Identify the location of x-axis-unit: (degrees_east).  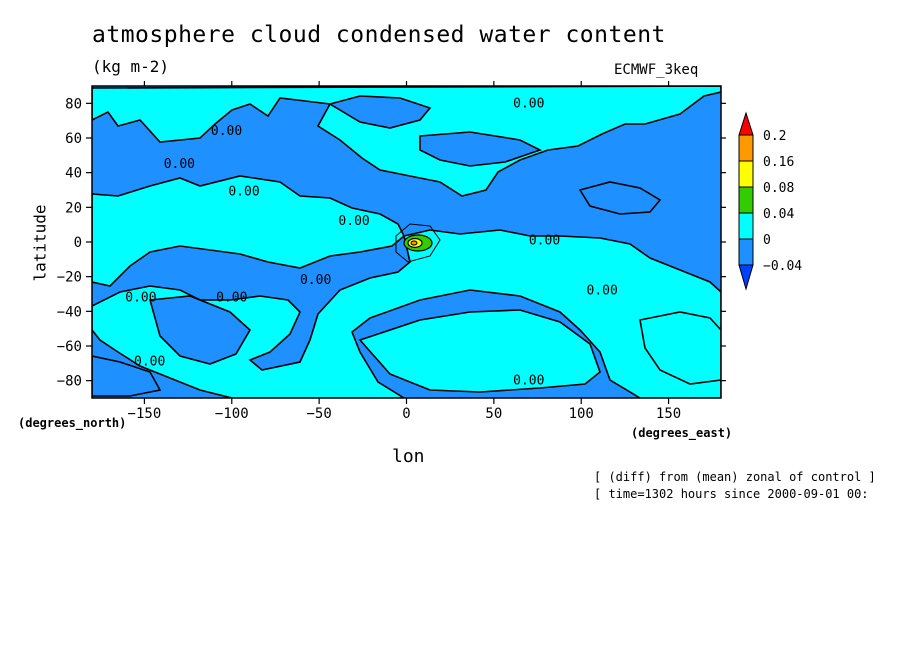
(682, 433).